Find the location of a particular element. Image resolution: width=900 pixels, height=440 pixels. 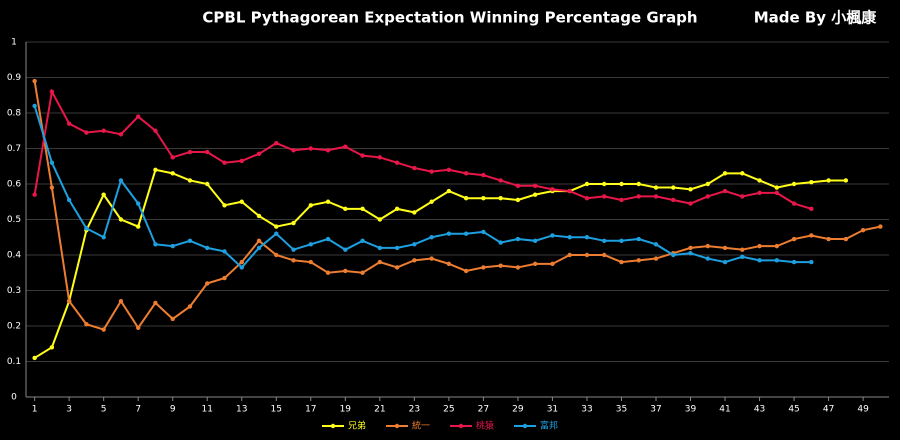

x-tick-label: 37 is located at coordinates (655, 410).